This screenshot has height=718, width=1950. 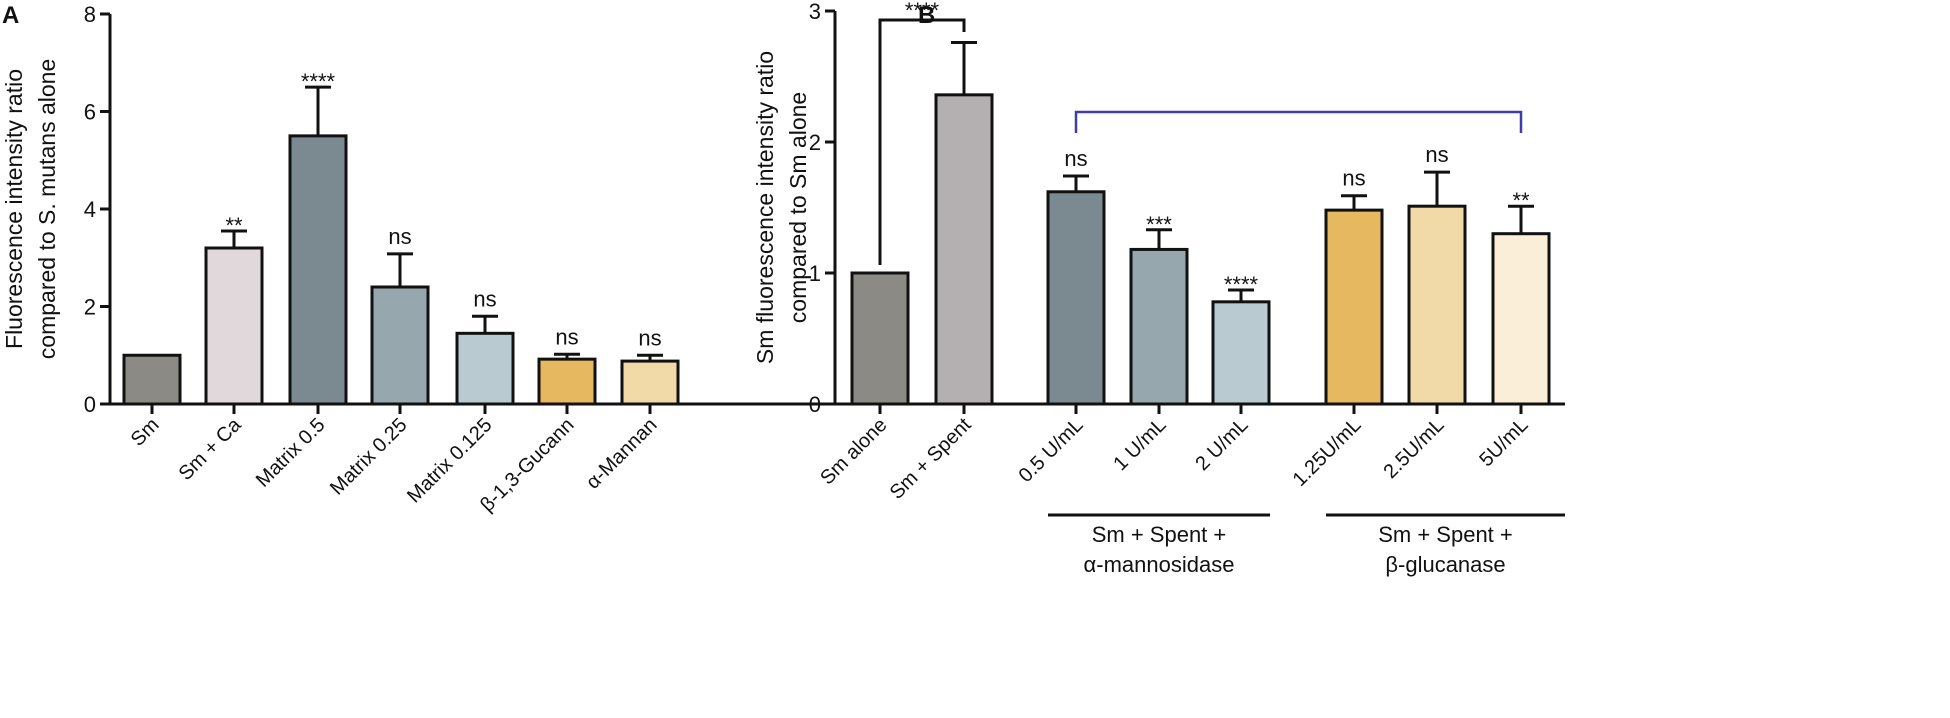 I want to click on panel-a-y-tick-label: 2, so click(x=90, y=307).